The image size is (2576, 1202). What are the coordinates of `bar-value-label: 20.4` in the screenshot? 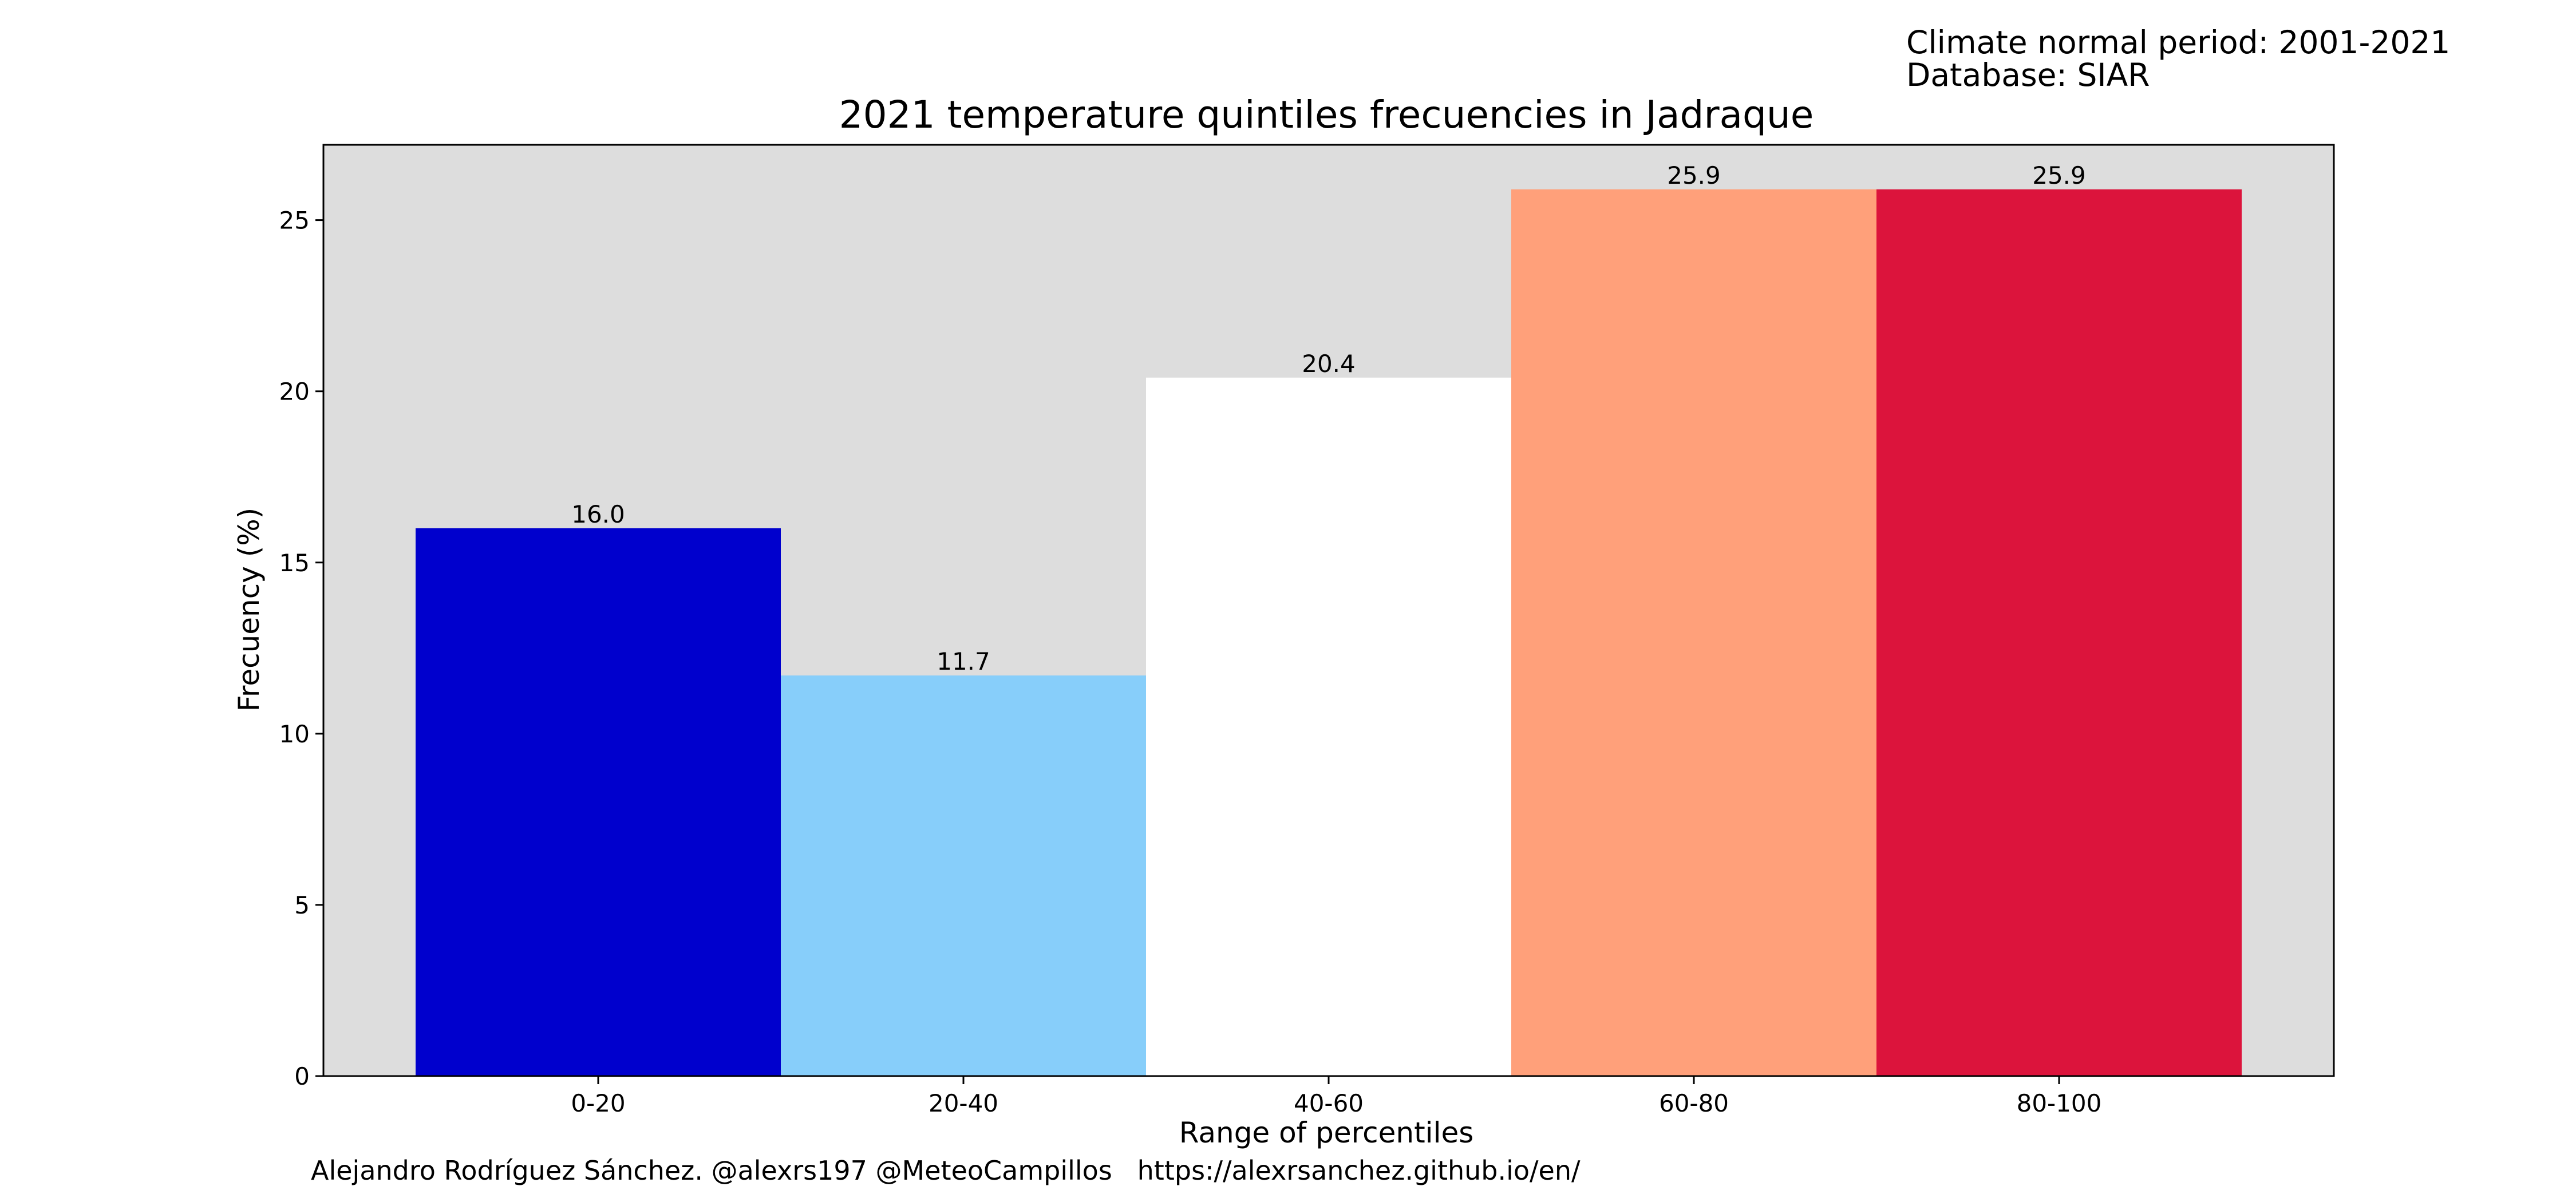 It's located at (1329, 364).